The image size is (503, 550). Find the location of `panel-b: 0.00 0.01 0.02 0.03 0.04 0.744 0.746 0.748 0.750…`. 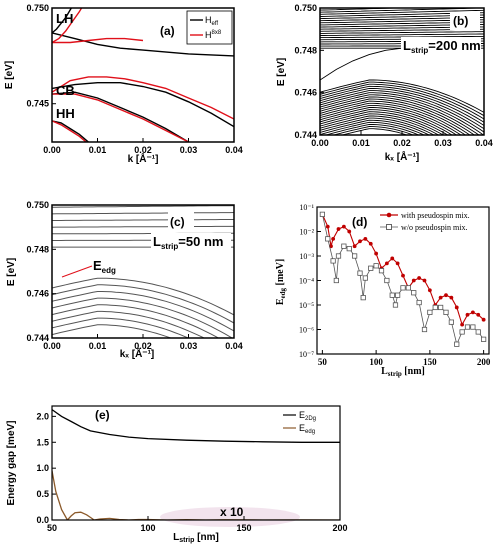

panel-b: 0.00 0.01 0.02 0.03 0.04 0.744 0.746 0.748 0.750… is located at coordinates (384, 83).